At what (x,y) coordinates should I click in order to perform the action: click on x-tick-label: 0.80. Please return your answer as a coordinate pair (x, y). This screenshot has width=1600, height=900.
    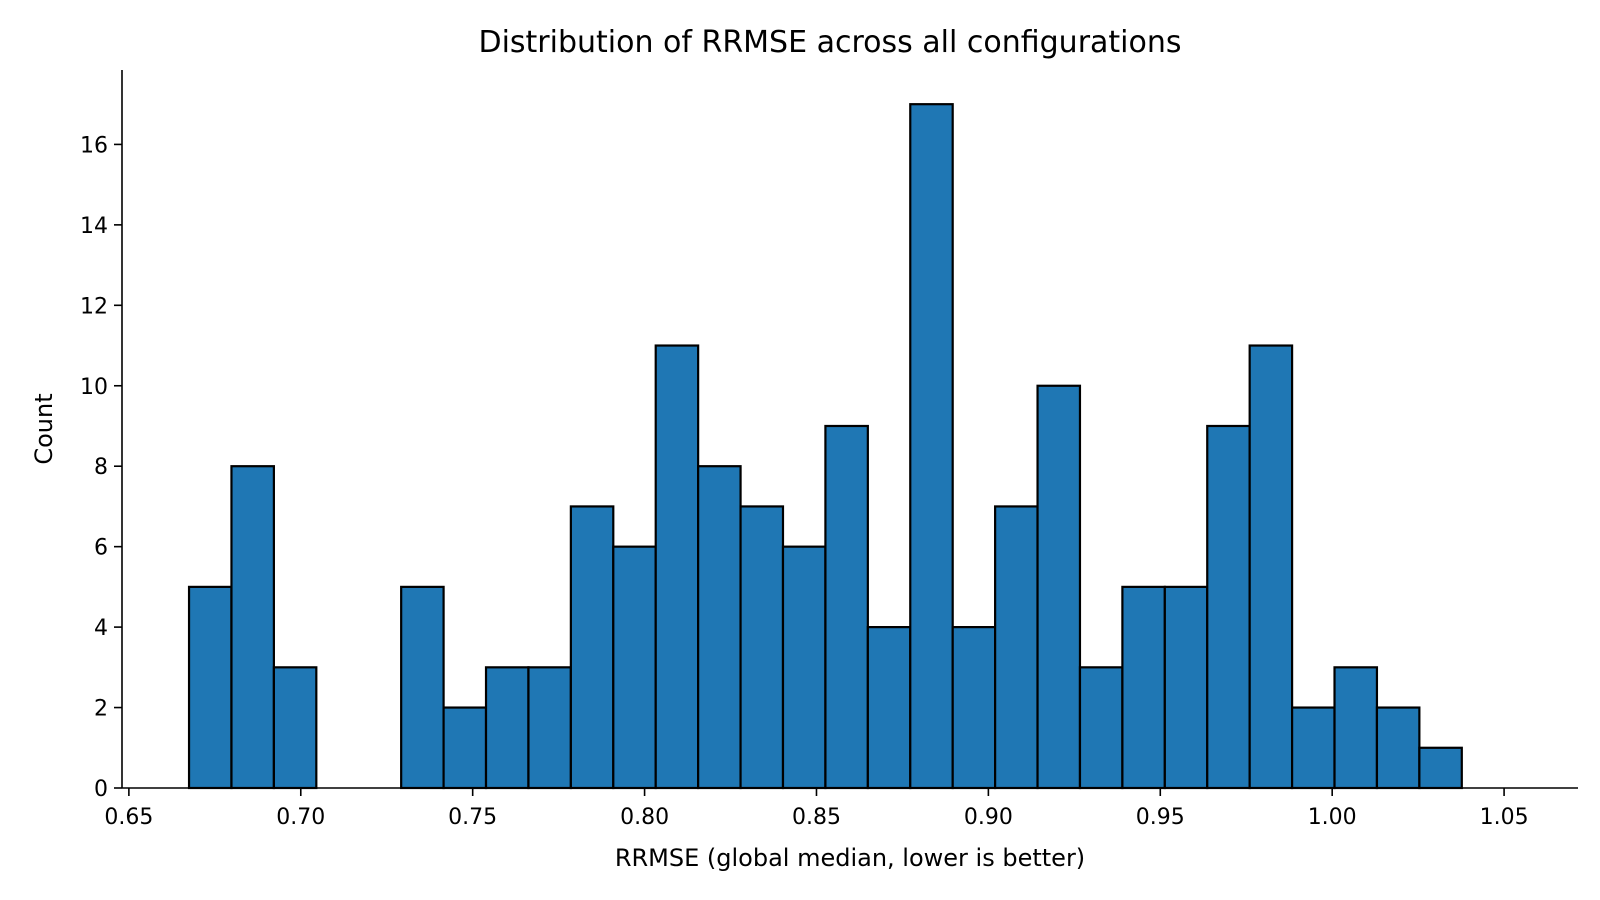
    Looking at the image, I should click on (644, 817).